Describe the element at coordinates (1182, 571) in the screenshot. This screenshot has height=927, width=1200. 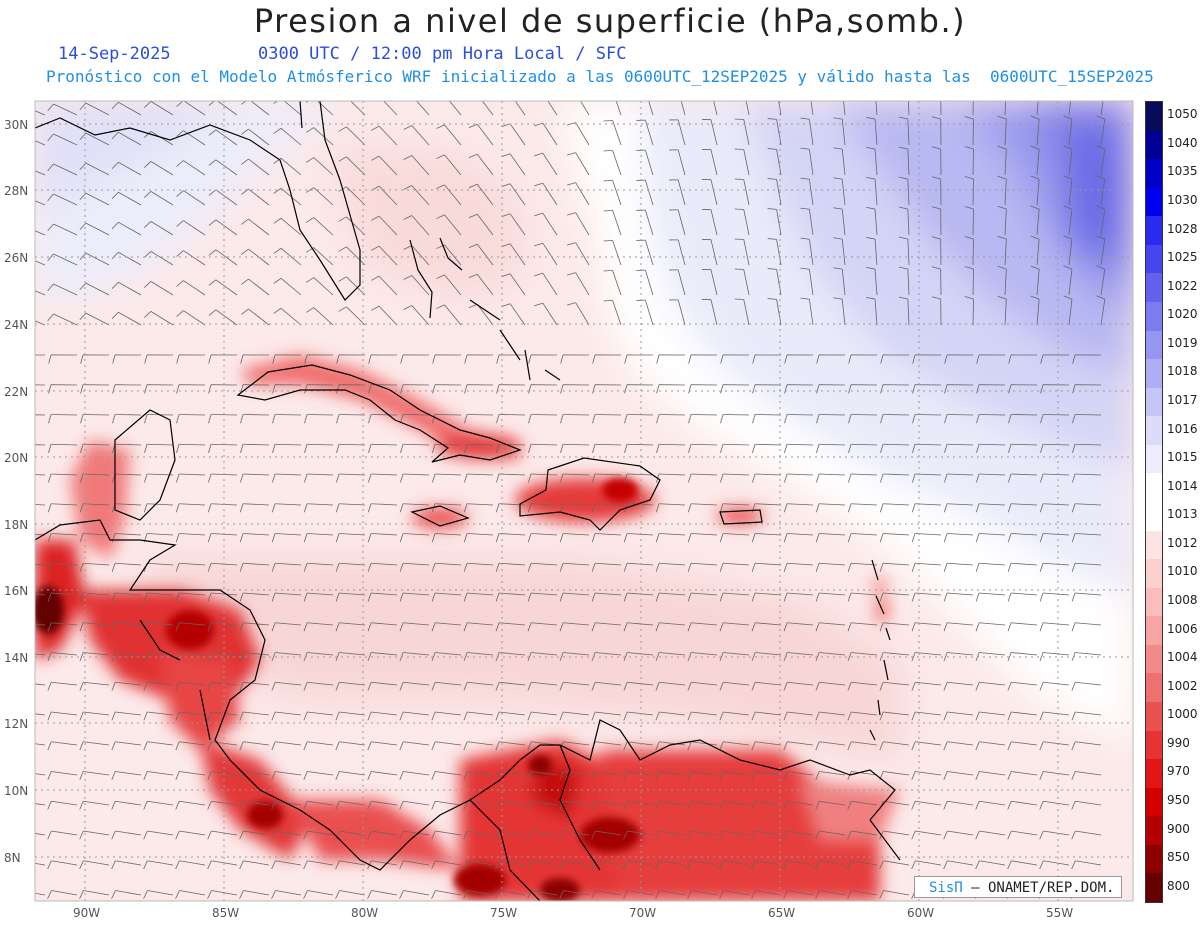
I see `colorbar-label: 1010` at that location.